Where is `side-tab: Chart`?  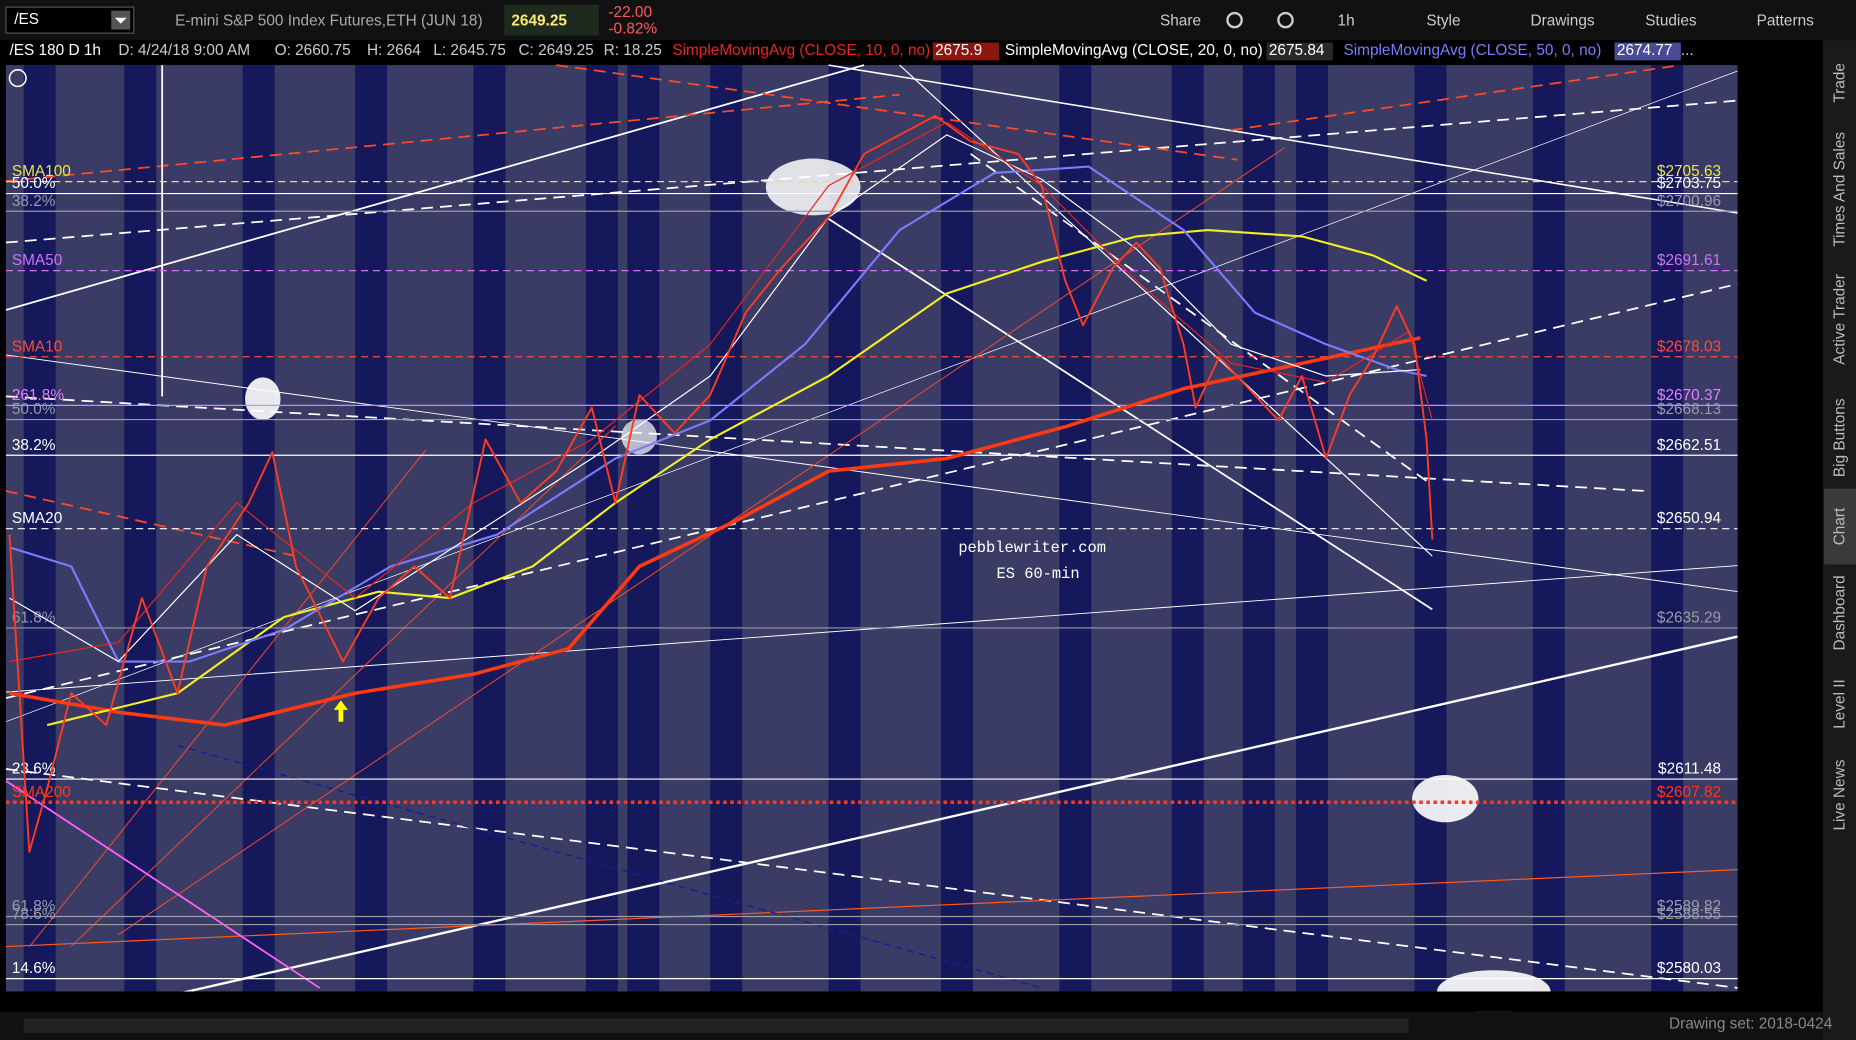
side-tab: Chart is located at coordinates (1840, 526).